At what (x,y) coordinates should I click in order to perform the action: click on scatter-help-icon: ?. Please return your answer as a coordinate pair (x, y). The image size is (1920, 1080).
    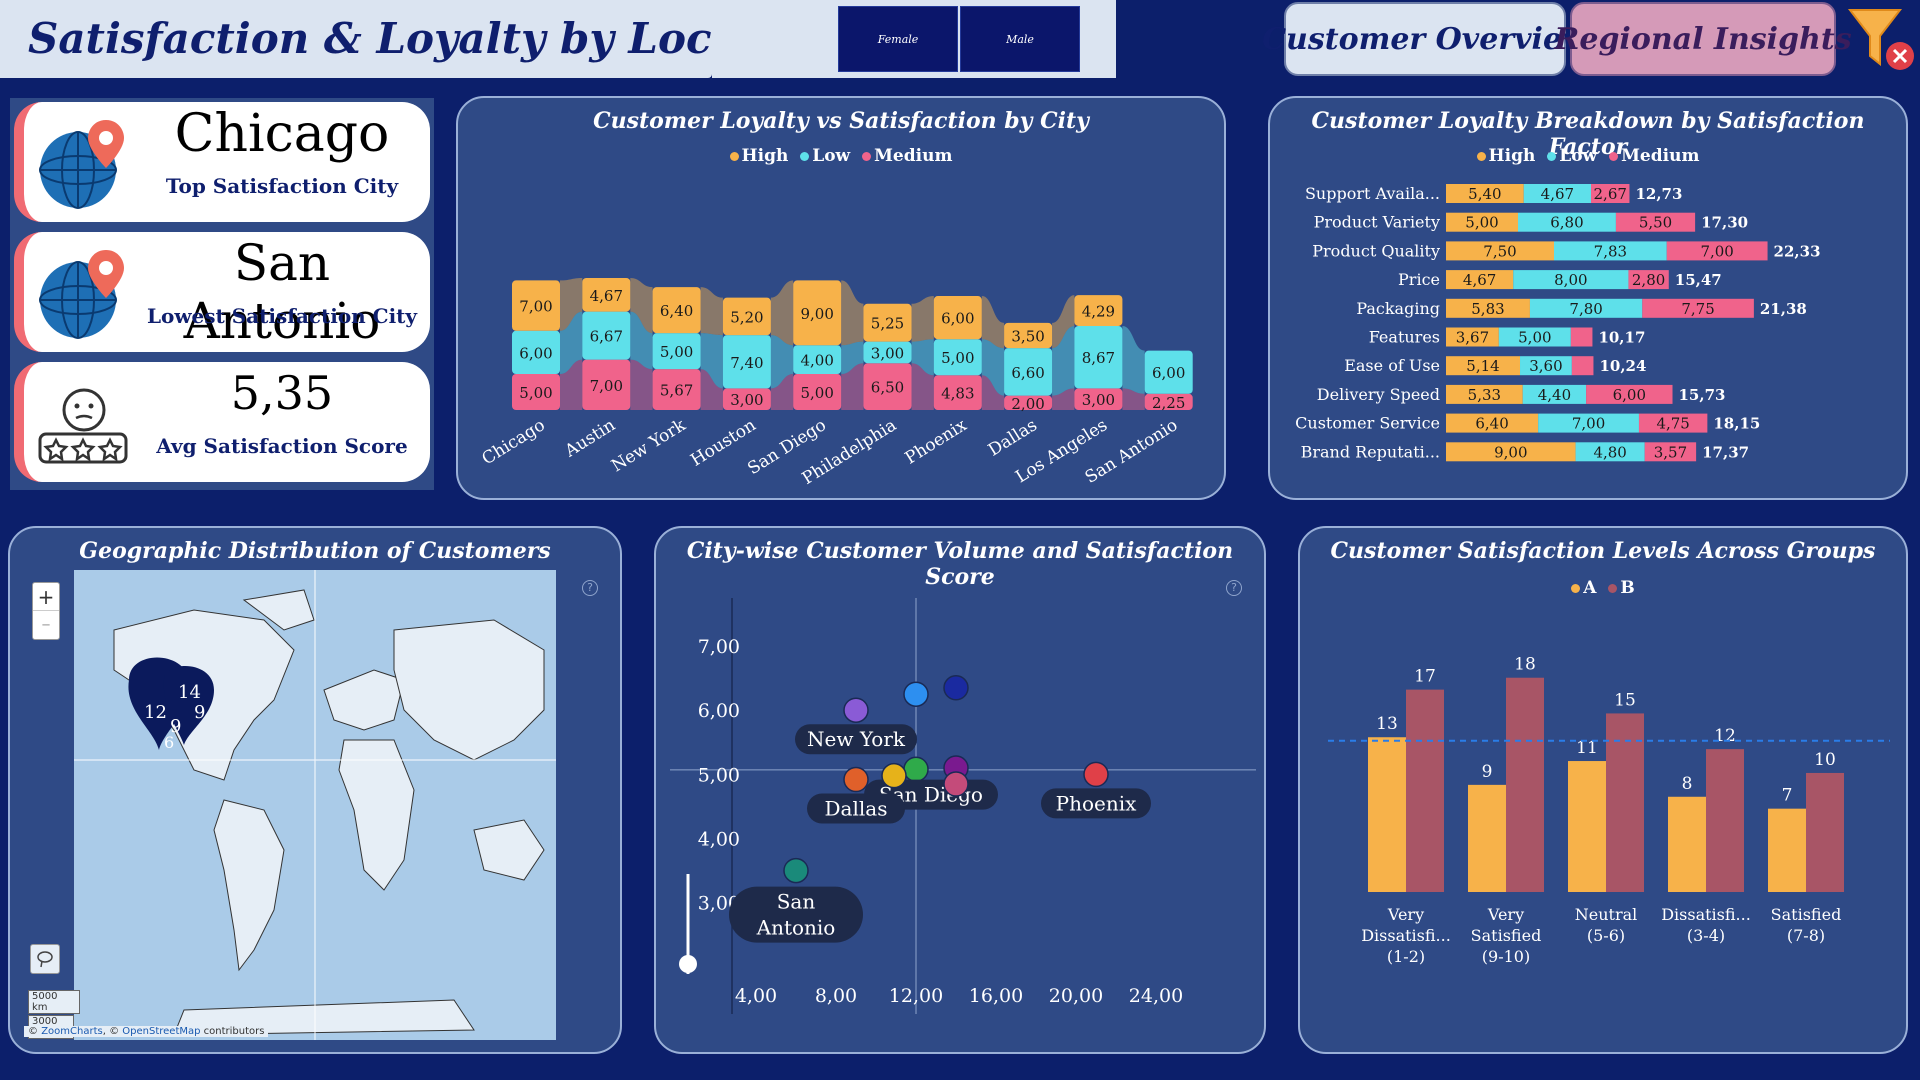
    Looking at the image, I should click on (1234, 588).